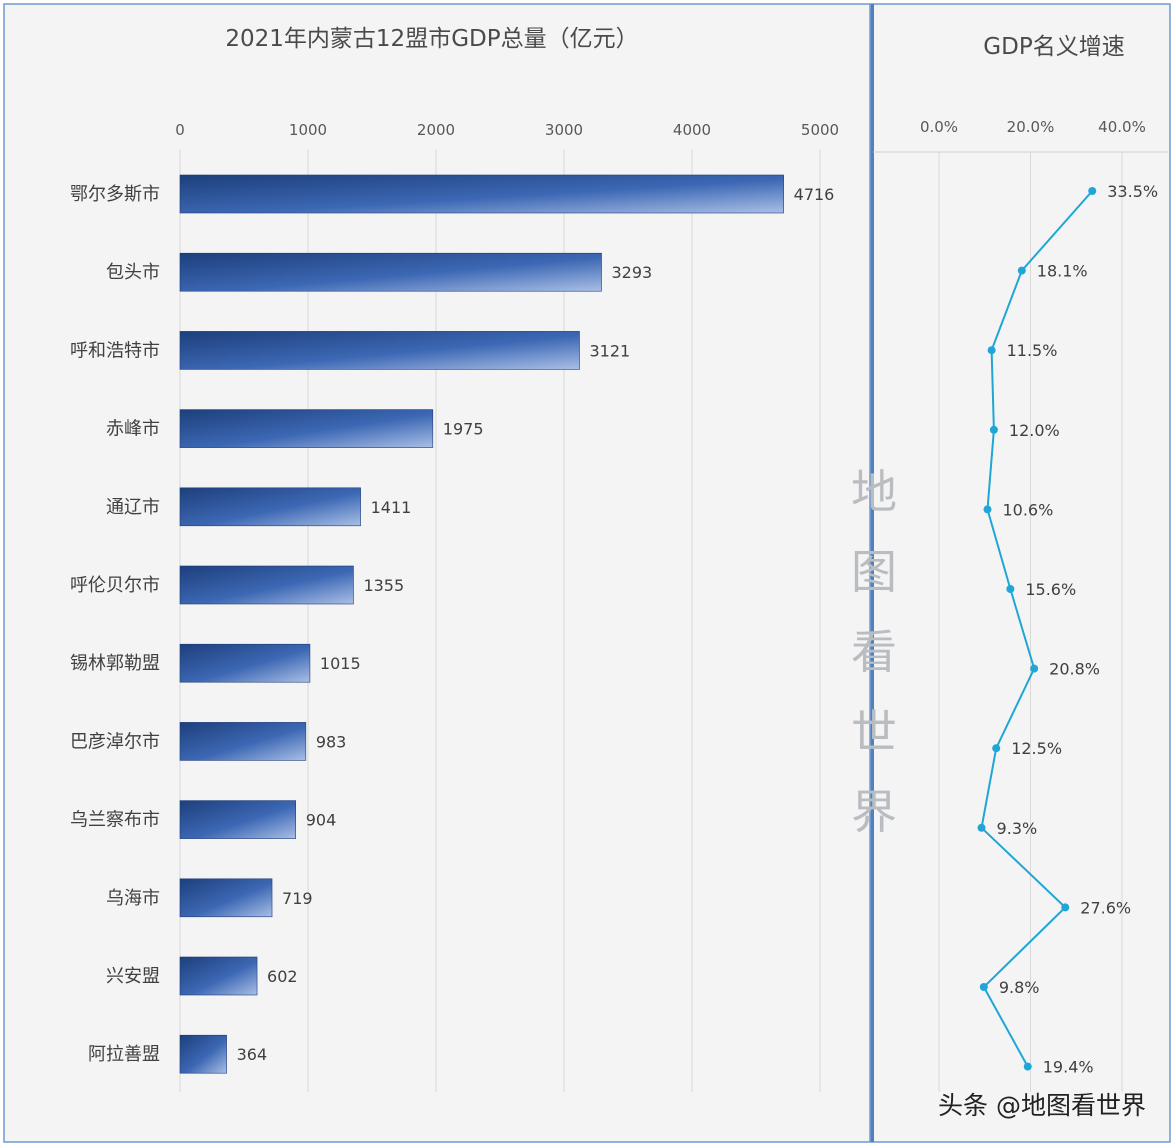 The image size is (1174, 1146). I want to click on watermark-char: 世, so click(874, 732).